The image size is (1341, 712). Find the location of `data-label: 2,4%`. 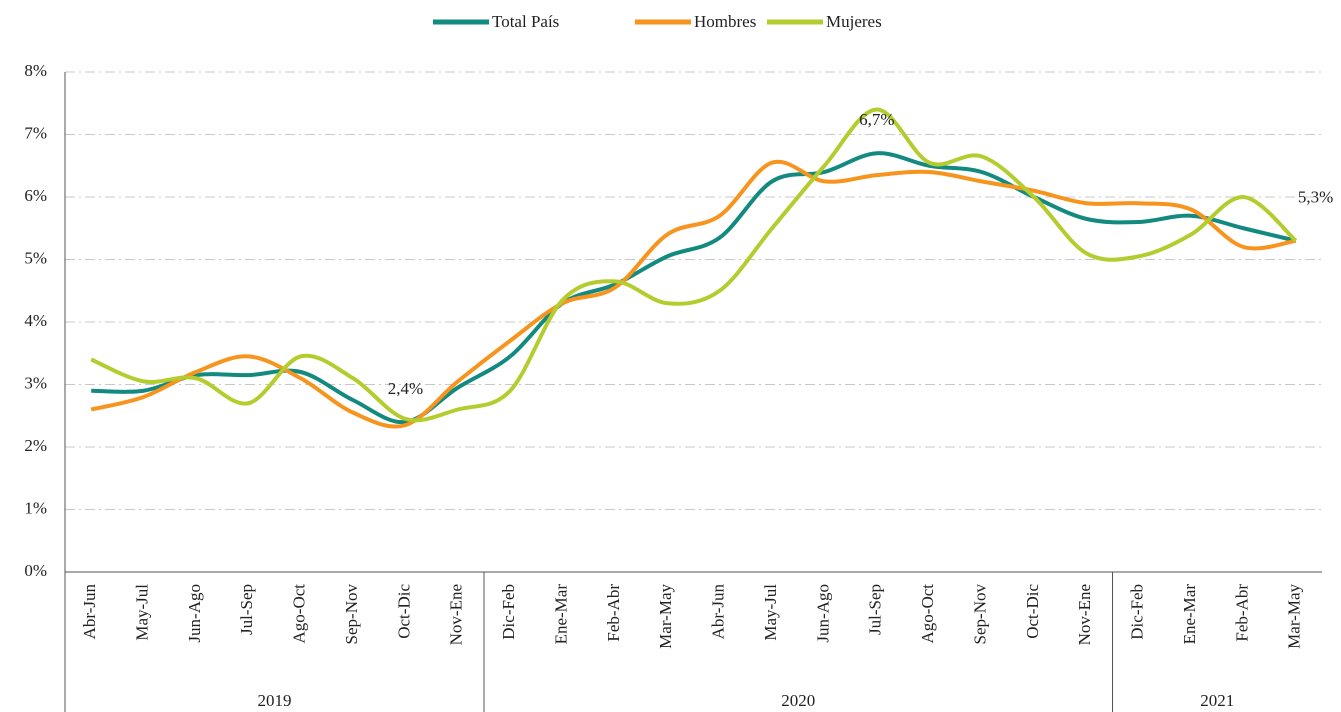

data-label: 2,4% is located at coordinates (405, 388).